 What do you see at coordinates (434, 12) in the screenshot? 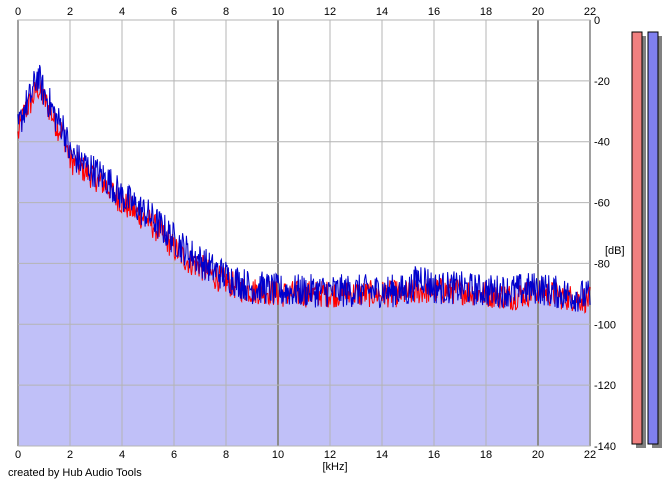
I see `x-tick-label-top: 16` at bounding box center [434, 12].